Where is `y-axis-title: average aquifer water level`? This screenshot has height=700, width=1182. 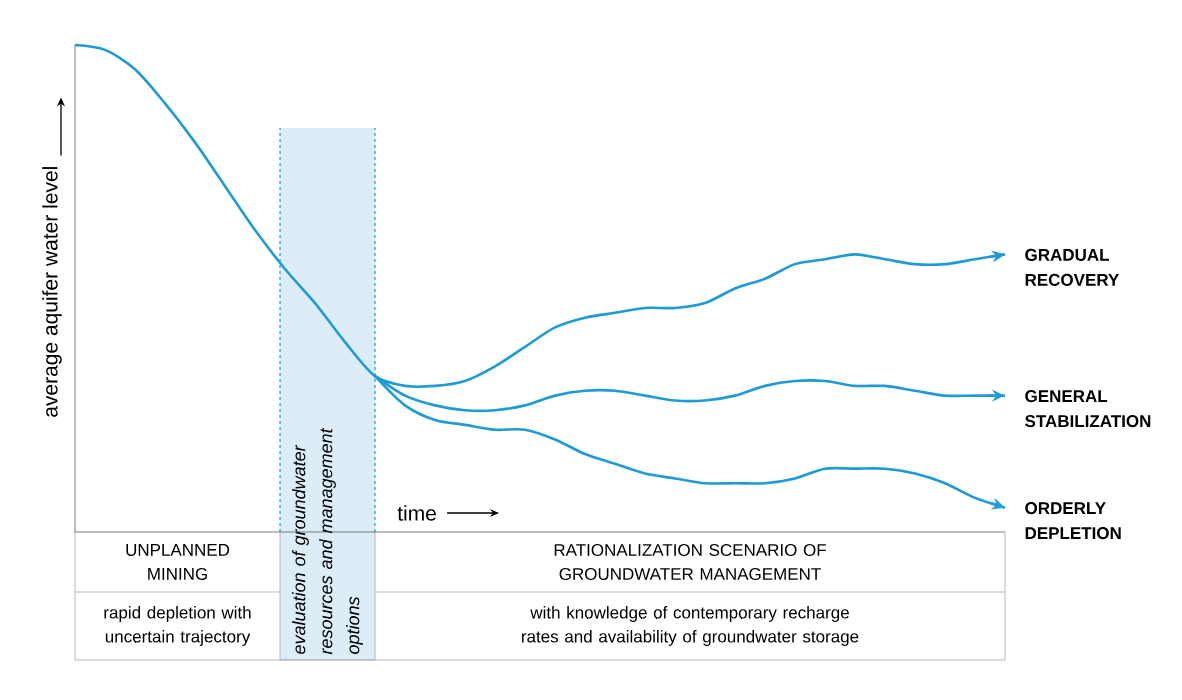 y-axis-title: average aquifer water level is located at coordinates (52, 292).